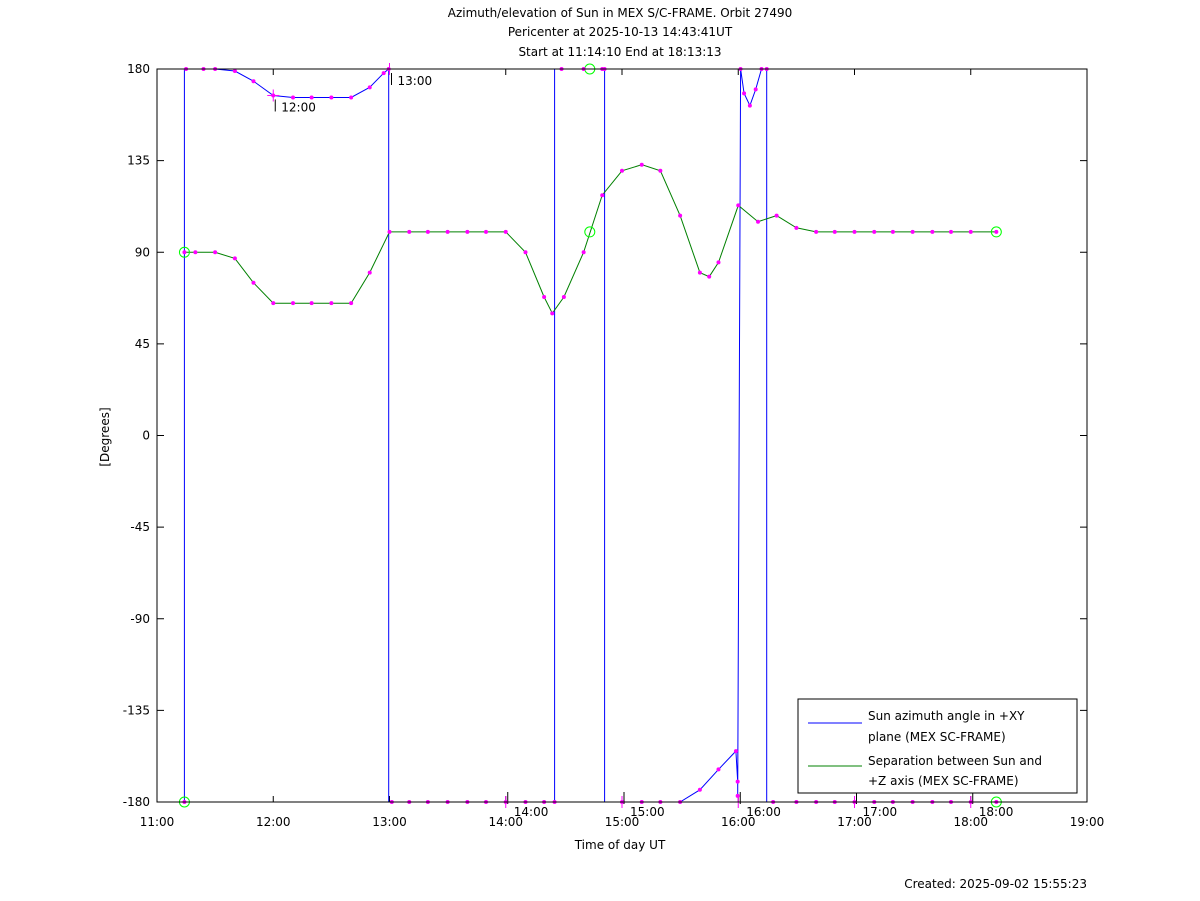 This screenshot has width=1200, height=901. Describe the element at coordinates (138, 69) in the screenshot. I see `y-tick-label: 180` at that location.